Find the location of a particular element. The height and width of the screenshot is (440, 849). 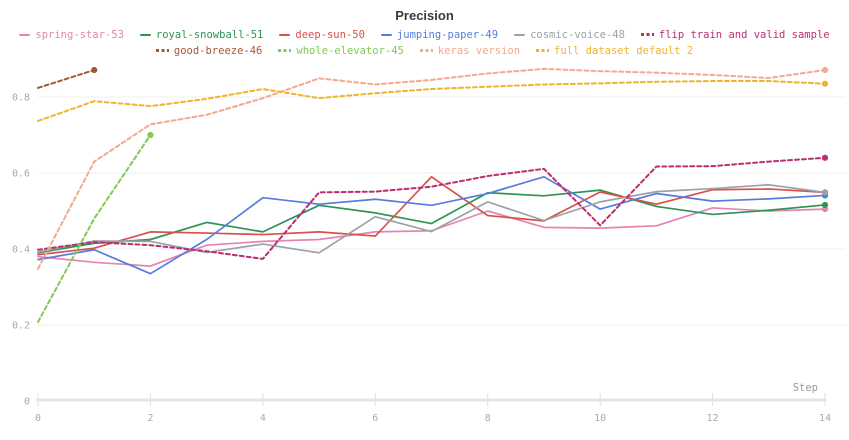

legend-item-flip-train-and-valid-sample: flip train and valid sample is located at coordinates (735, 34).